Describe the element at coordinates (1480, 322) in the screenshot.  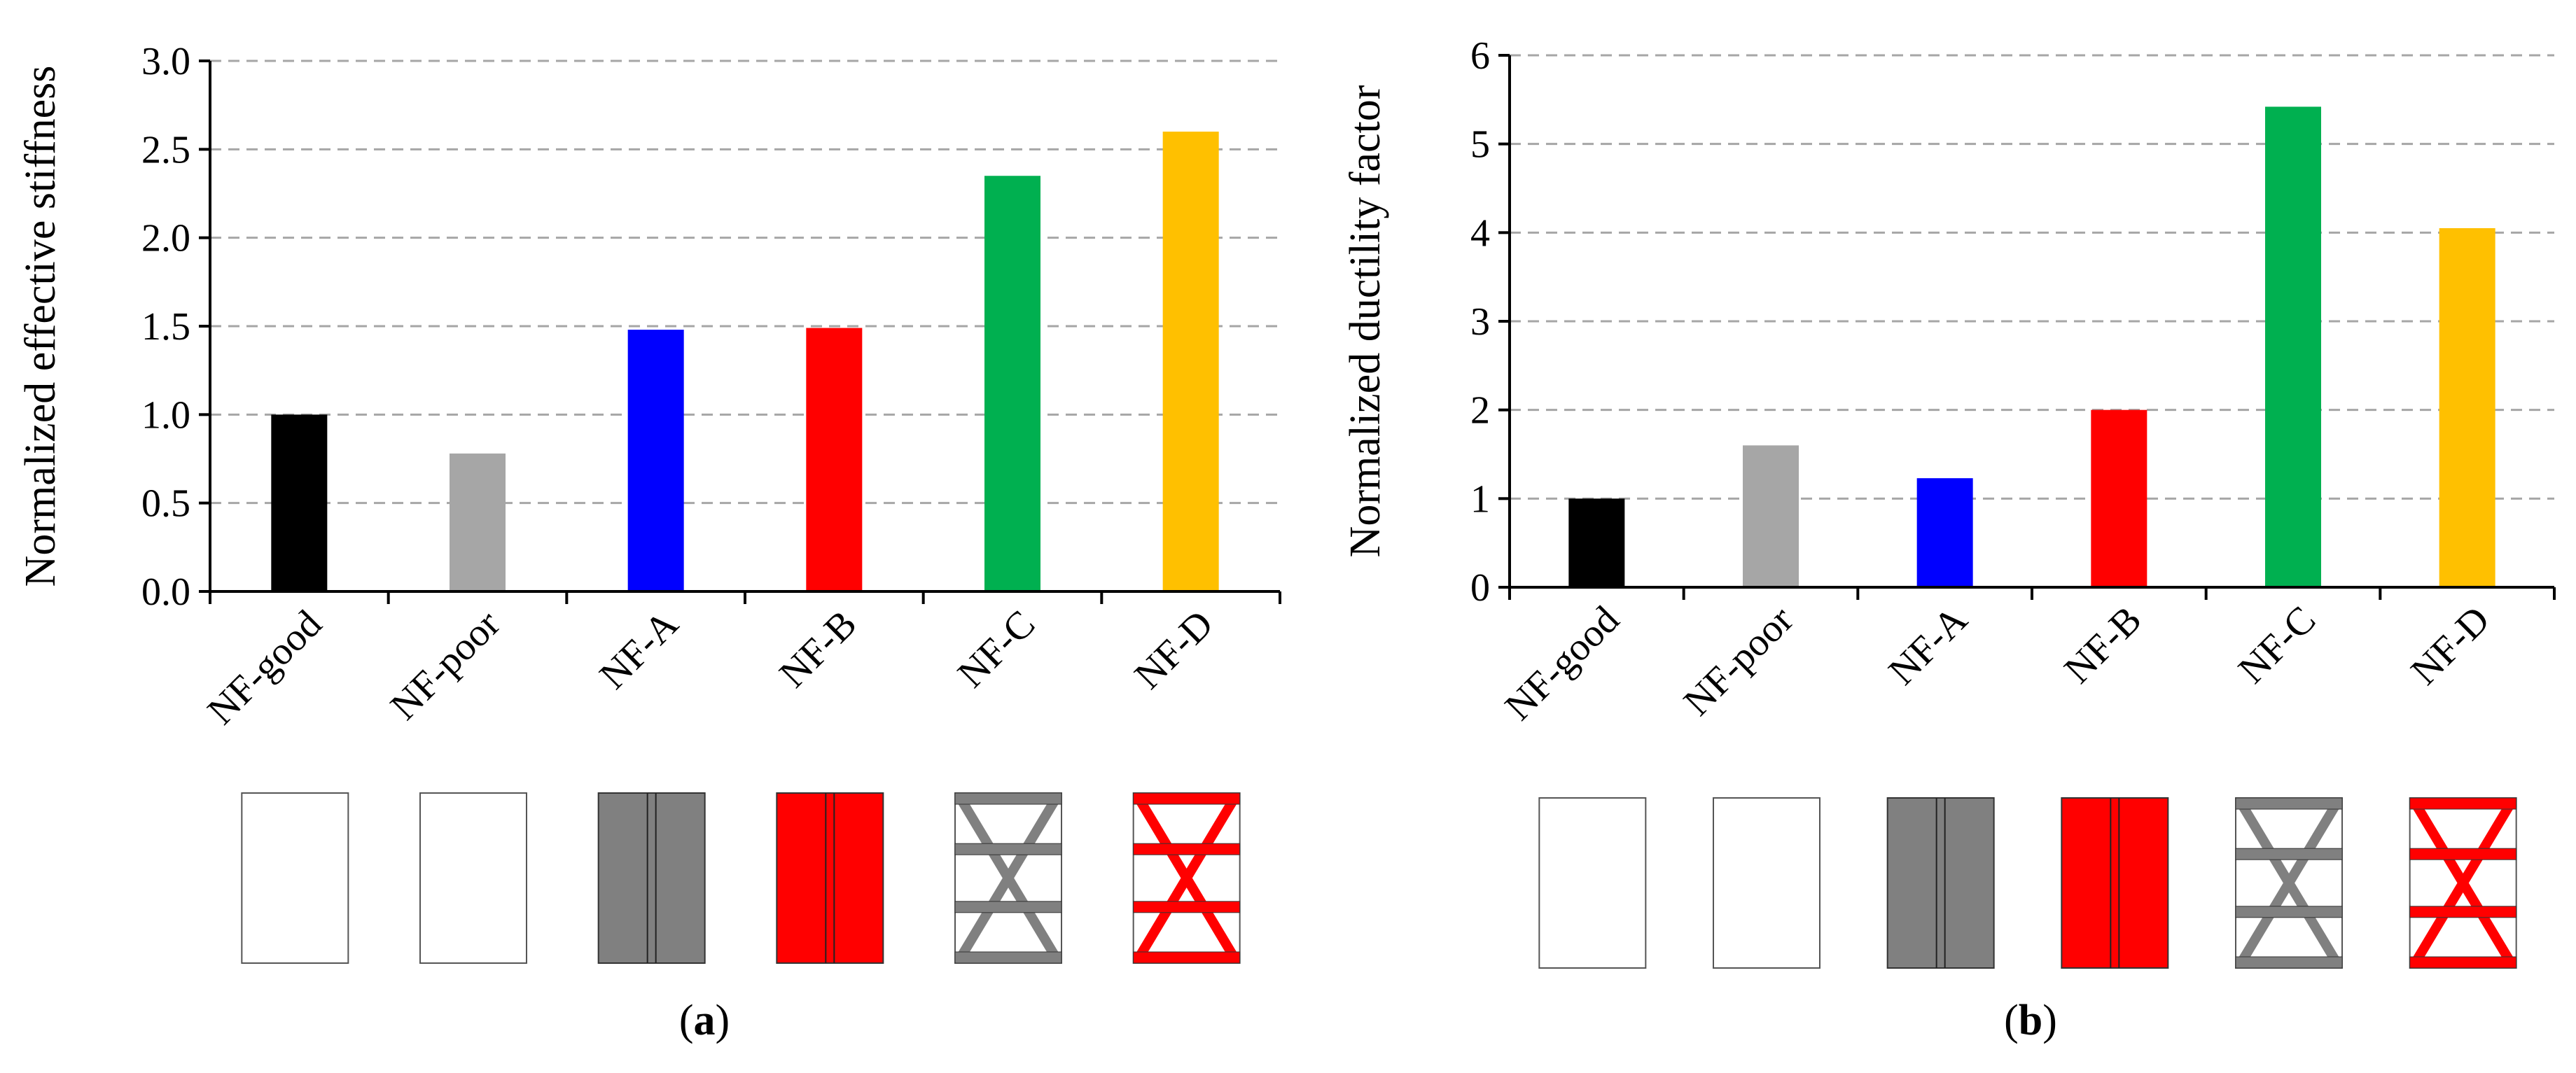
I see `y-tick-label: 3` at that location.